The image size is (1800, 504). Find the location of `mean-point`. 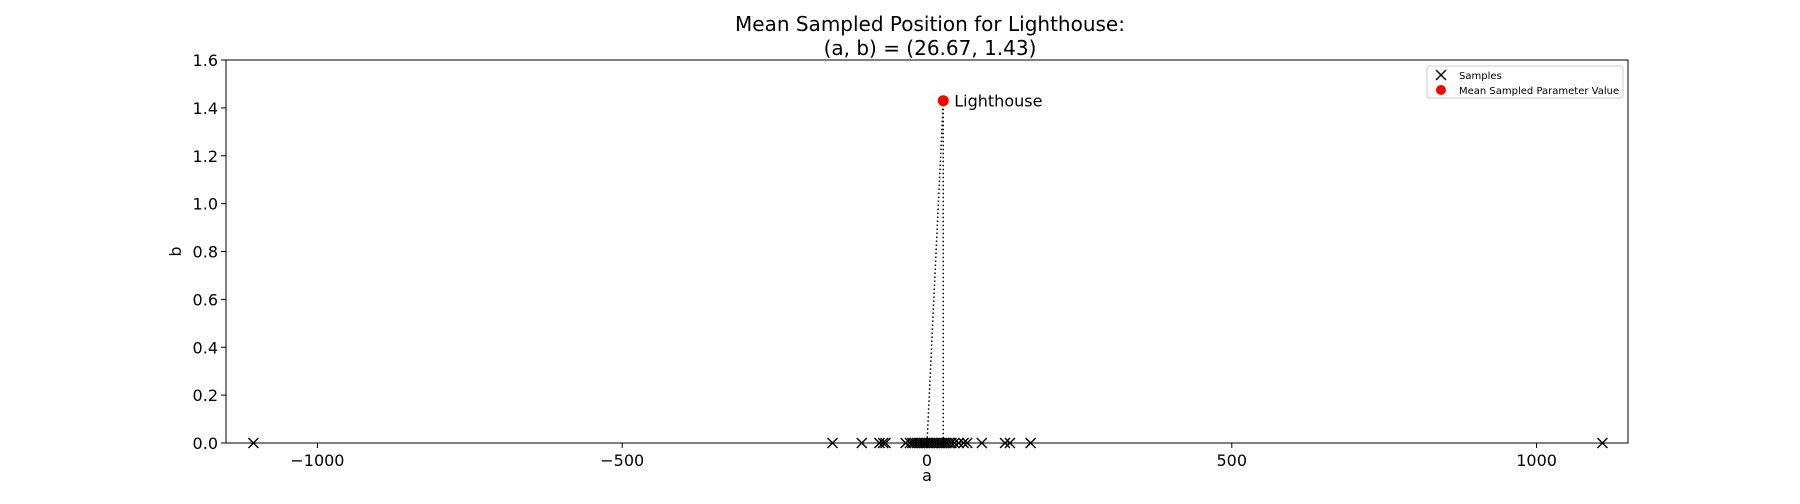

mean-point is located at coordinates (943, 101).